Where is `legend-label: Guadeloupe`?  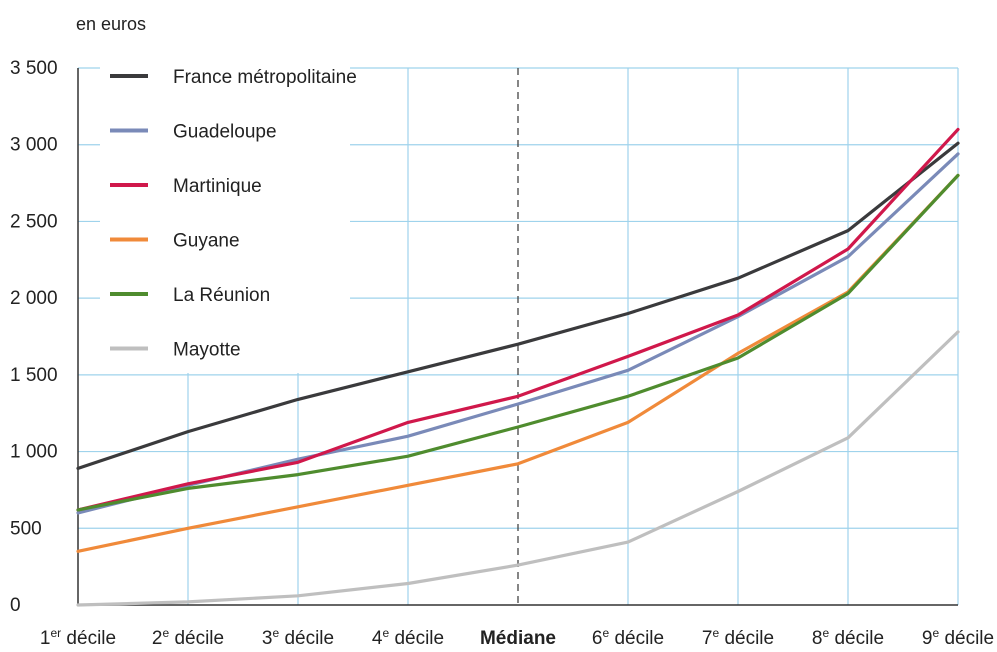 legend-label: Guadeloupe is located at coordinates (225, 132).